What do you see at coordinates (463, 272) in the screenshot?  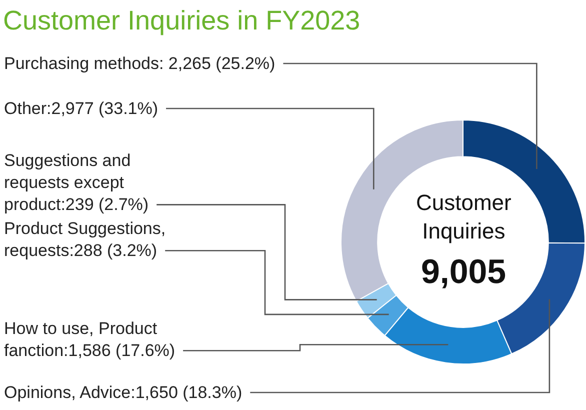 I see `text: 9,005` at bounding box center [463, 272].